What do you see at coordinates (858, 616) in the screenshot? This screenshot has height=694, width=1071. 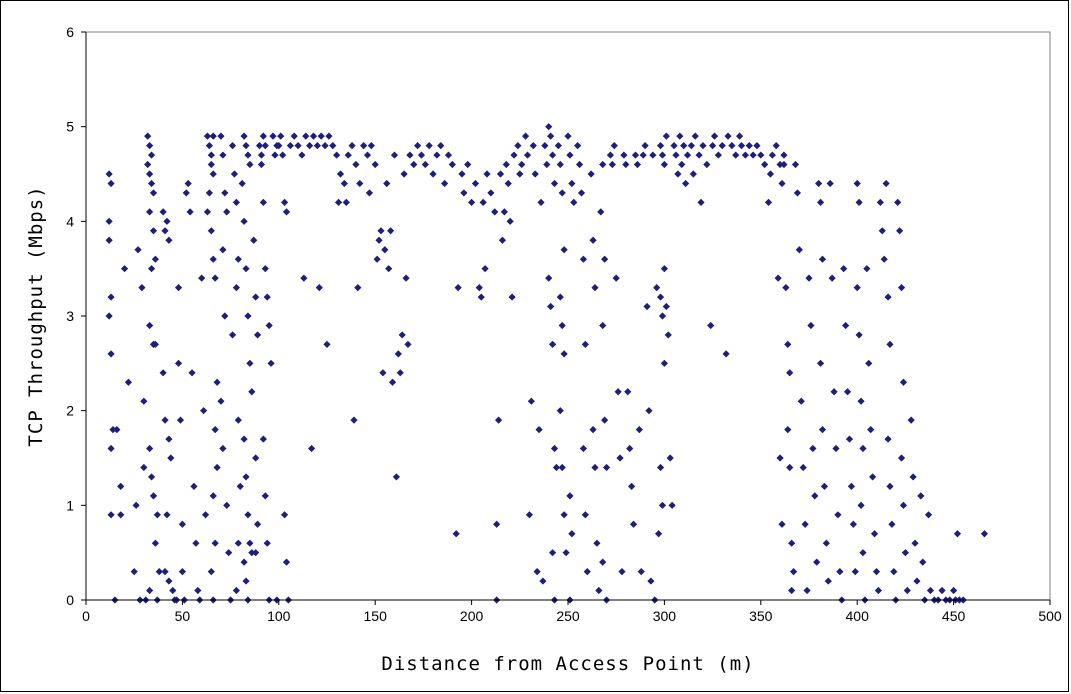 I see `x-tick-label: 400` at bounding box center [858, 616].